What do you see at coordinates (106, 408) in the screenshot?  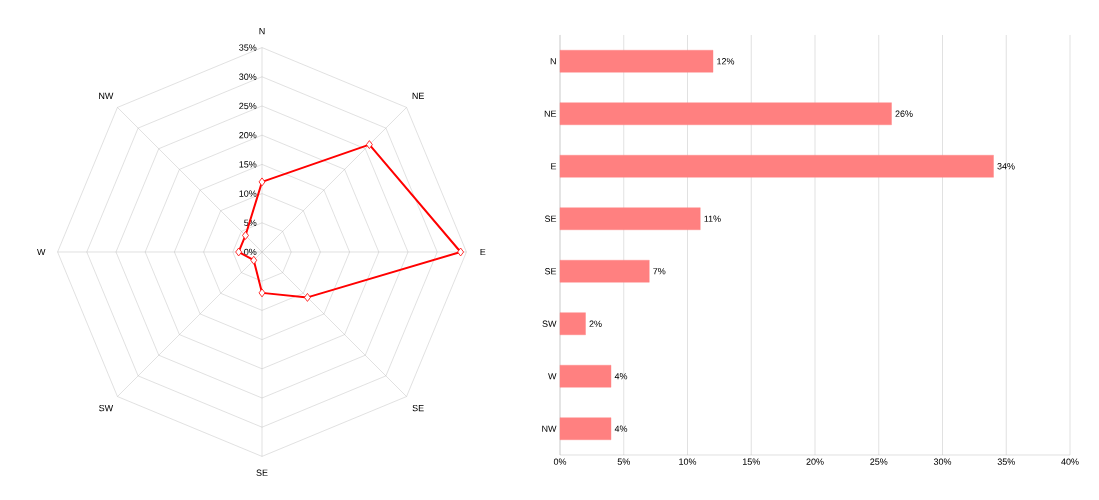 I see `spoke-label: SW` at bounding box center [106, 408].